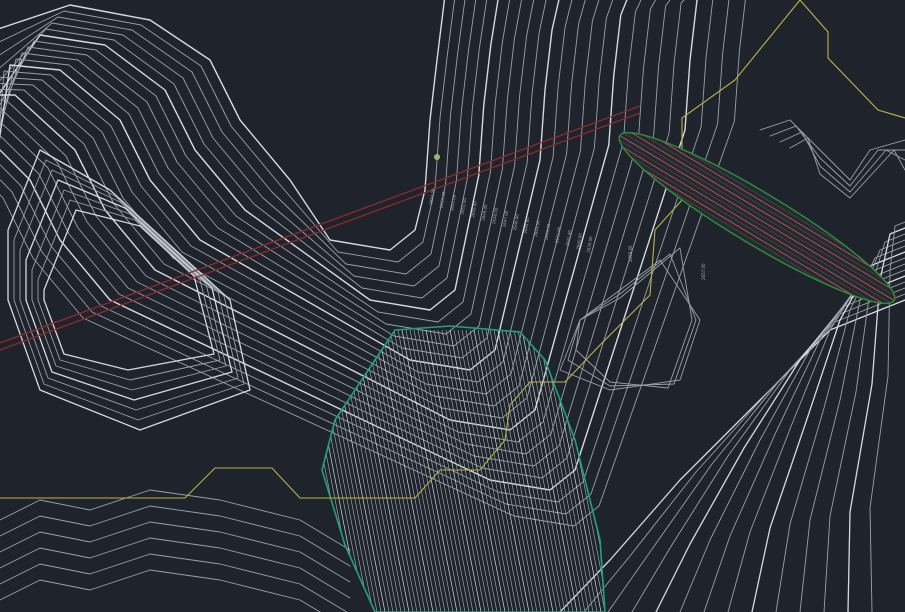 This screenshot has width=905, height=612. Describe the element at coordinates (506, 219) in the screenshot. I see `contour-label: 2647.00` at that location.